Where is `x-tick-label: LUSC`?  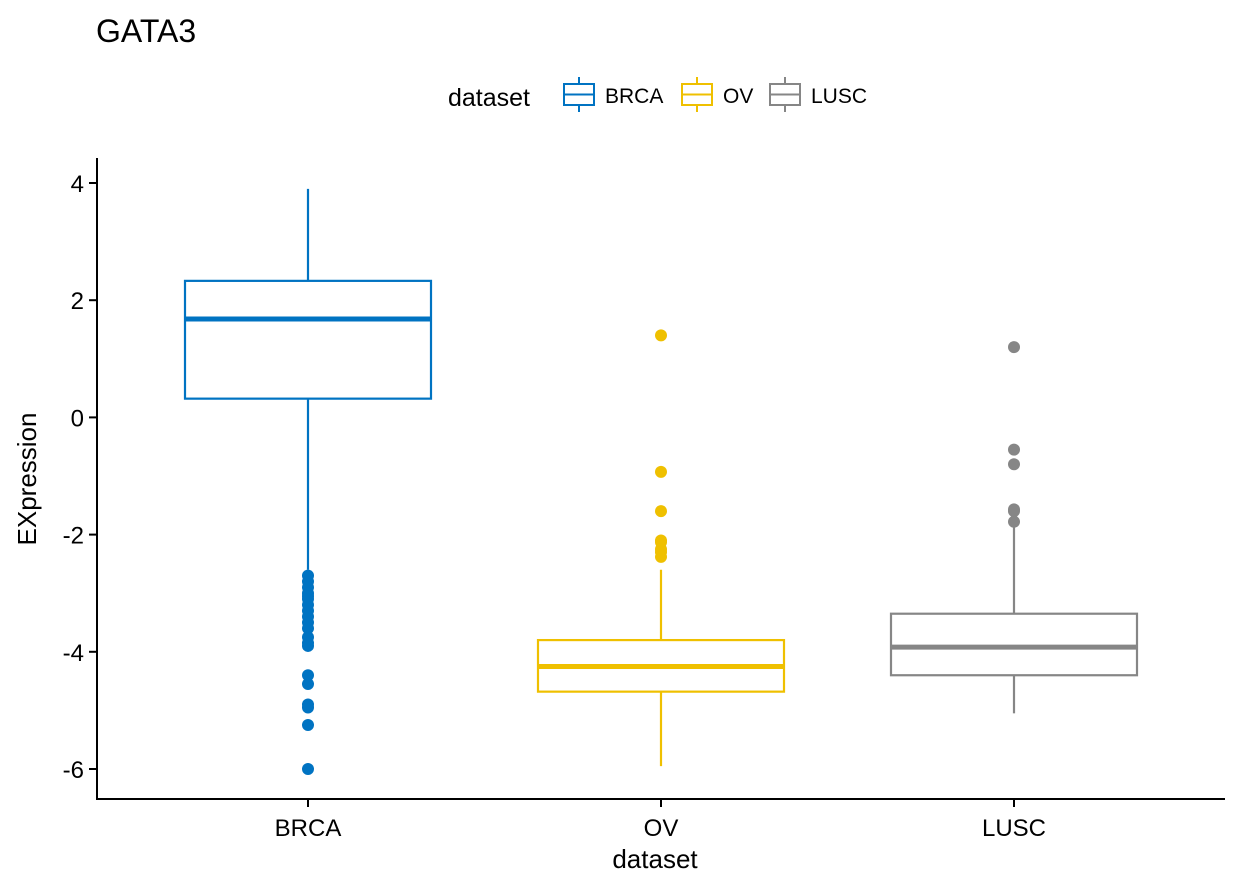
x-tick-label: LUSC is located at coordinates (1014, 828).